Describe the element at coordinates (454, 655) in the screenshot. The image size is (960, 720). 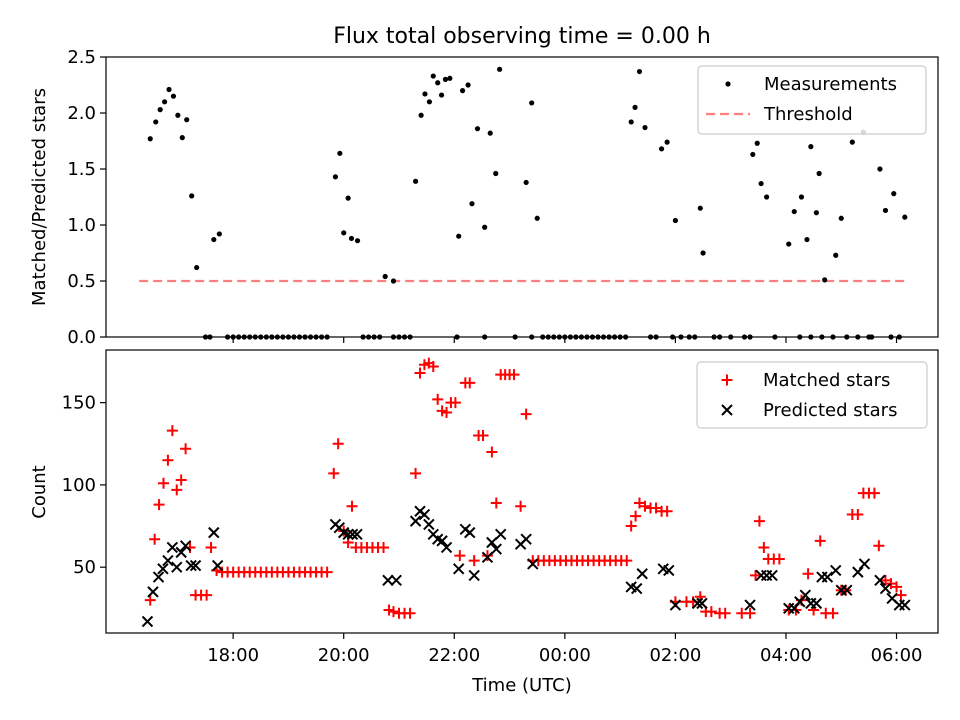
I see `x-tick-label: 22:00` at that location.